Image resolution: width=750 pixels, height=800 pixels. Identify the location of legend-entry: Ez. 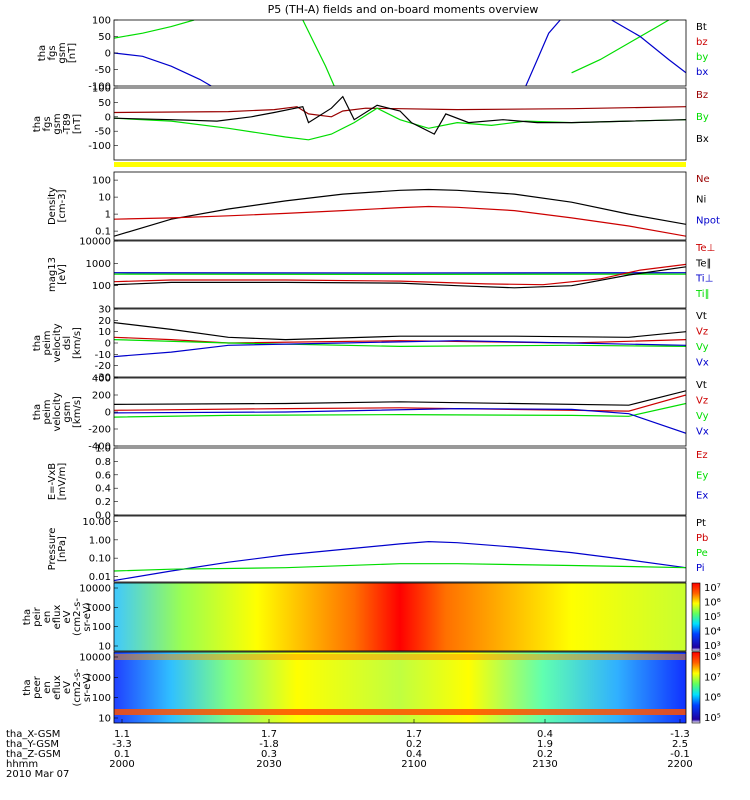
(702, 455).